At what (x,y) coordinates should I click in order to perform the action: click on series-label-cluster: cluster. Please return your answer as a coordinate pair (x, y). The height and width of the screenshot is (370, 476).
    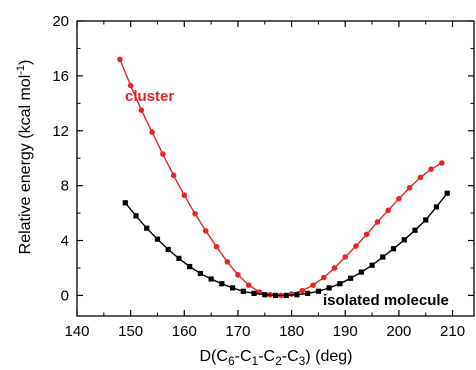
    Looking at the image, I should click on (149, 96).